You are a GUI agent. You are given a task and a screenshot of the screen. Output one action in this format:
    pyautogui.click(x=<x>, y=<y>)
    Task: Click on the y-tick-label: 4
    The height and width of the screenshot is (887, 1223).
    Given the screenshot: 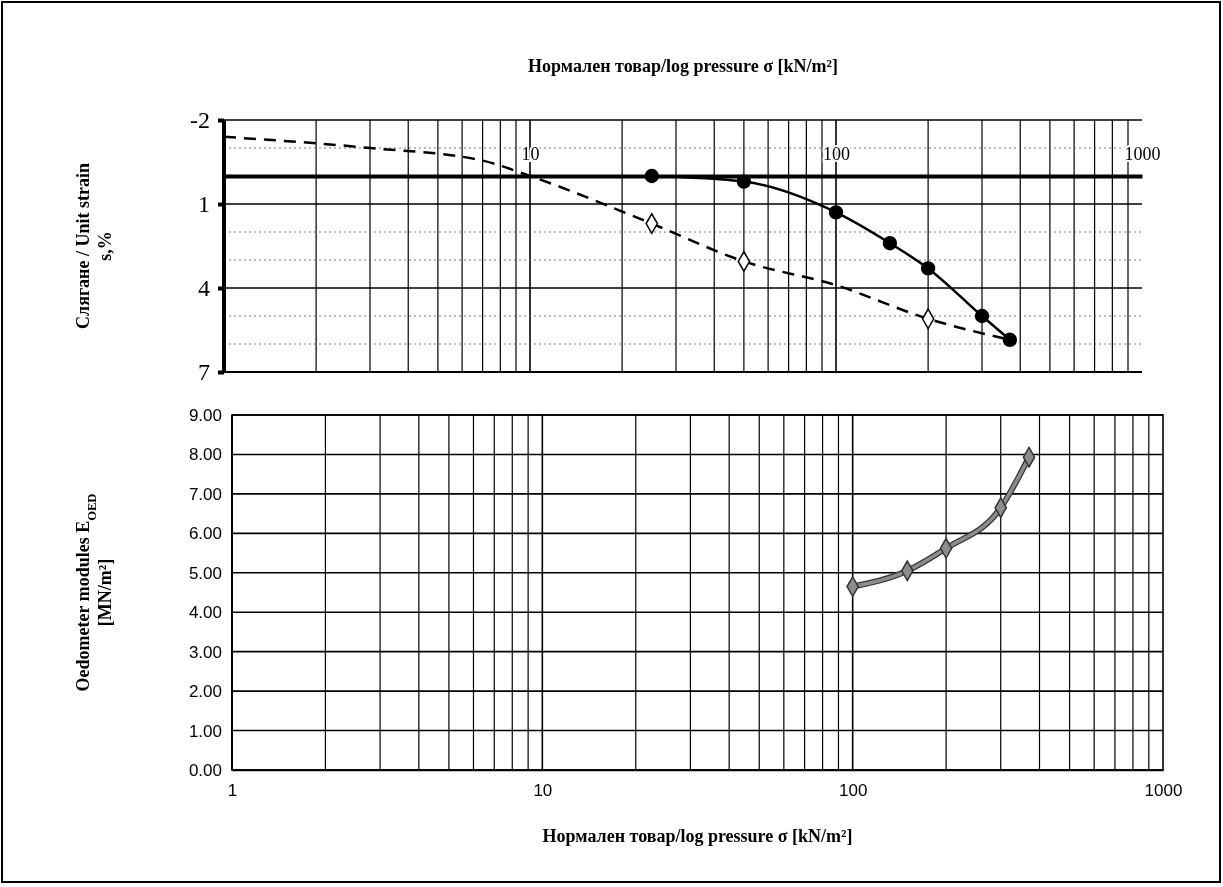 What is the action you would take?
    pyautogui.click(x=204, y=288)
    